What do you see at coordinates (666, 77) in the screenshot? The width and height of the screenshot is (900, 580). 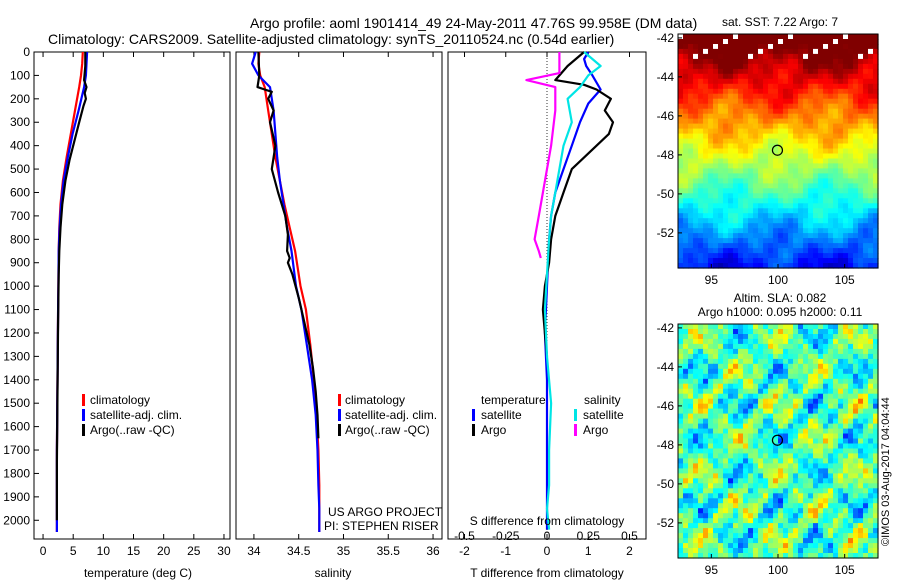 I see `map-y-tick-label: -44` at bounding box center [666, 77].